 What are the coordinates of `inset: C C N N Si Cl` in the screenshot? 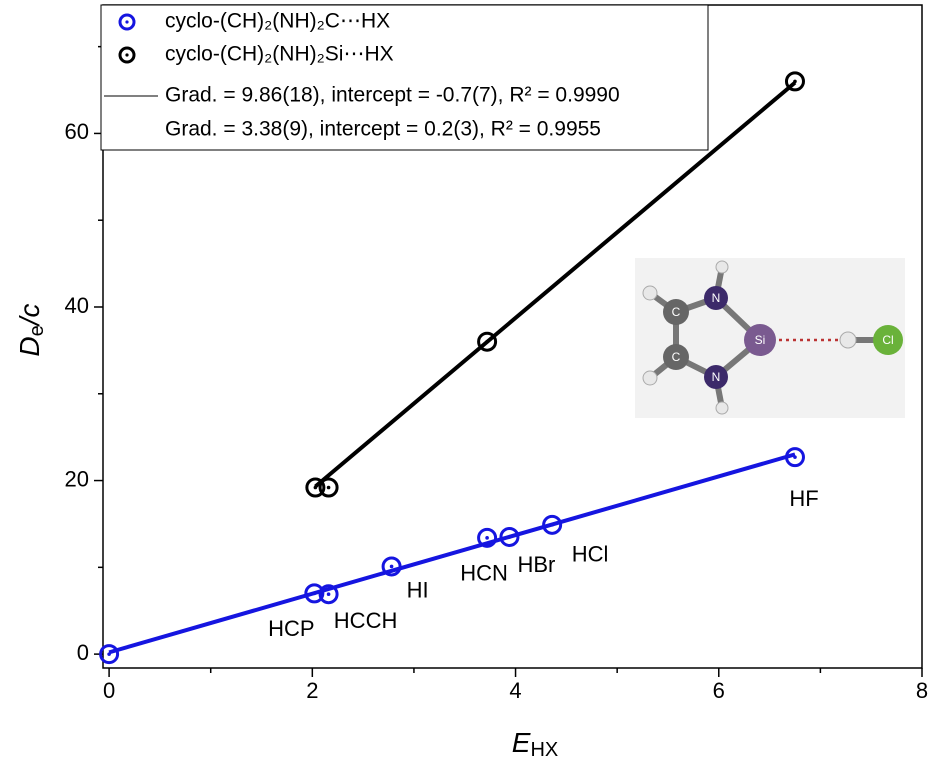 It's located at (770, 338).